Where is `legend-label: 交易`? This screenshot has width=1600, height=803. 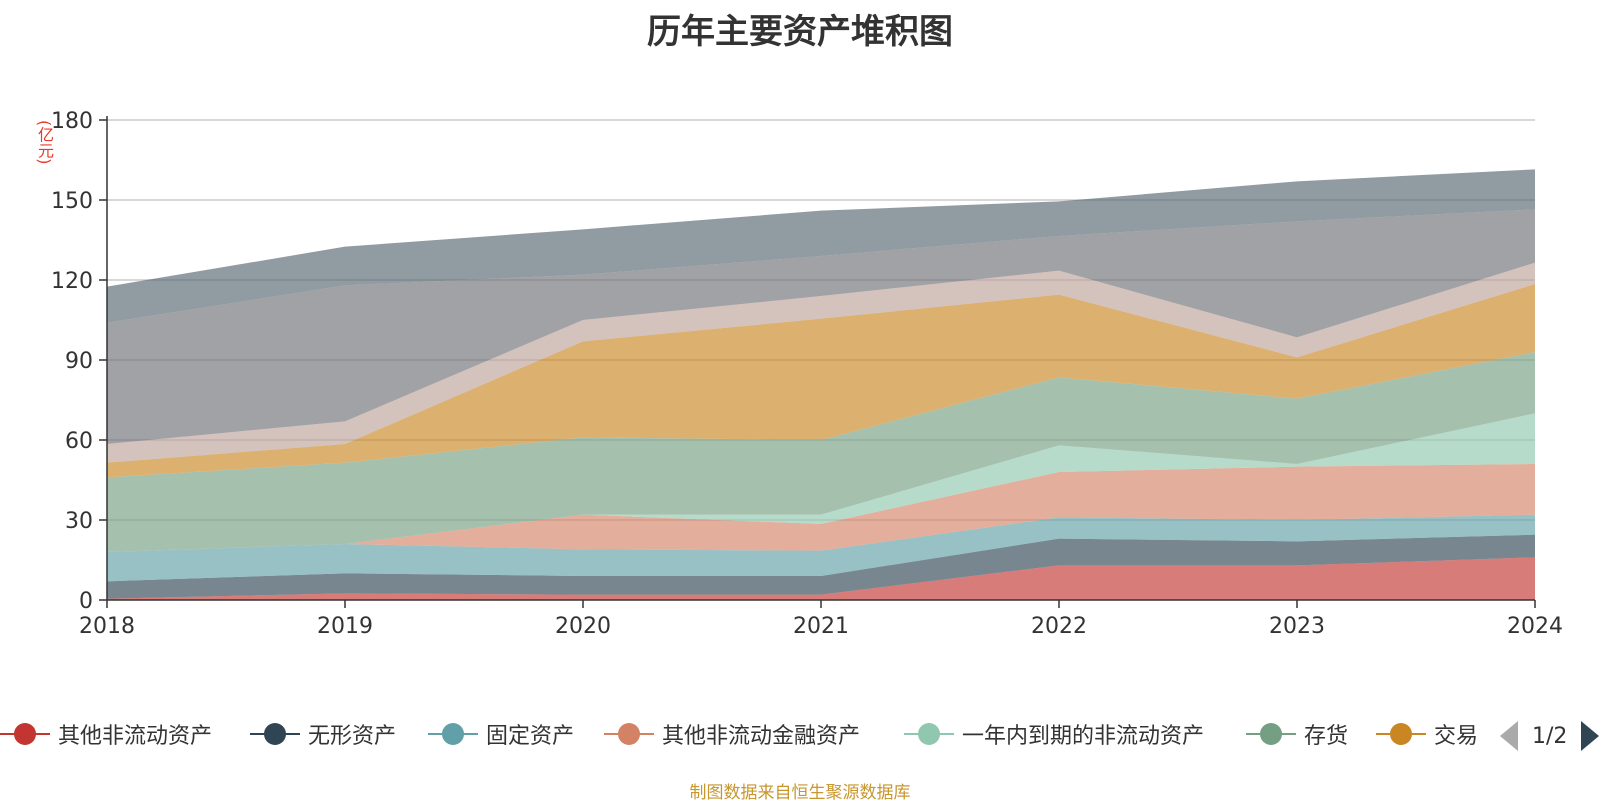 legend-label: 交易 is located at coordinates (1456, 736).